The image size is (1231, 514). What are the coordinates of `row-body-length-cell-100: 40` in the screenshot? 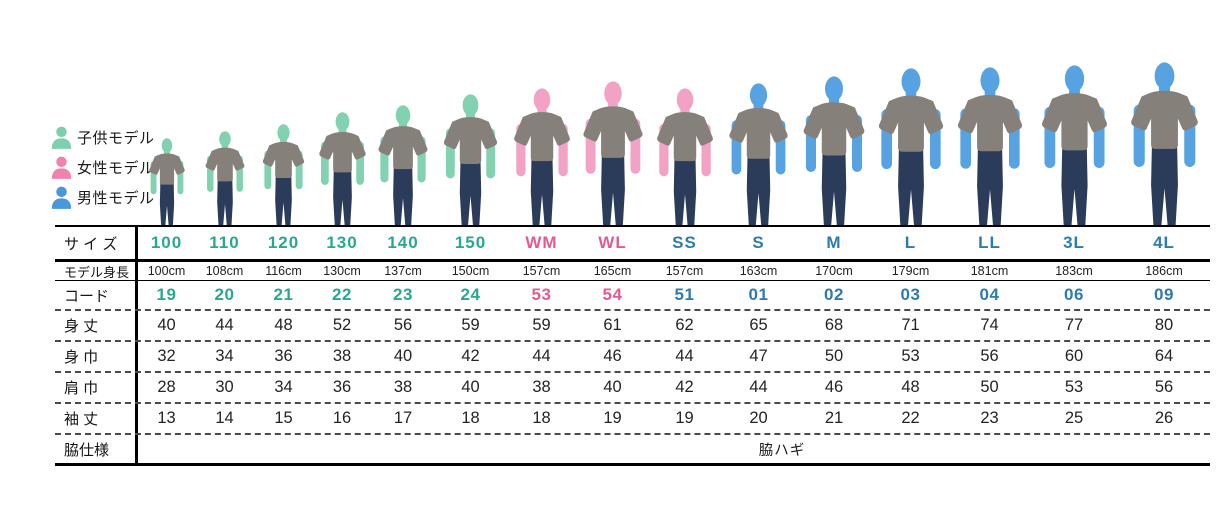 It's located at (166, 325).